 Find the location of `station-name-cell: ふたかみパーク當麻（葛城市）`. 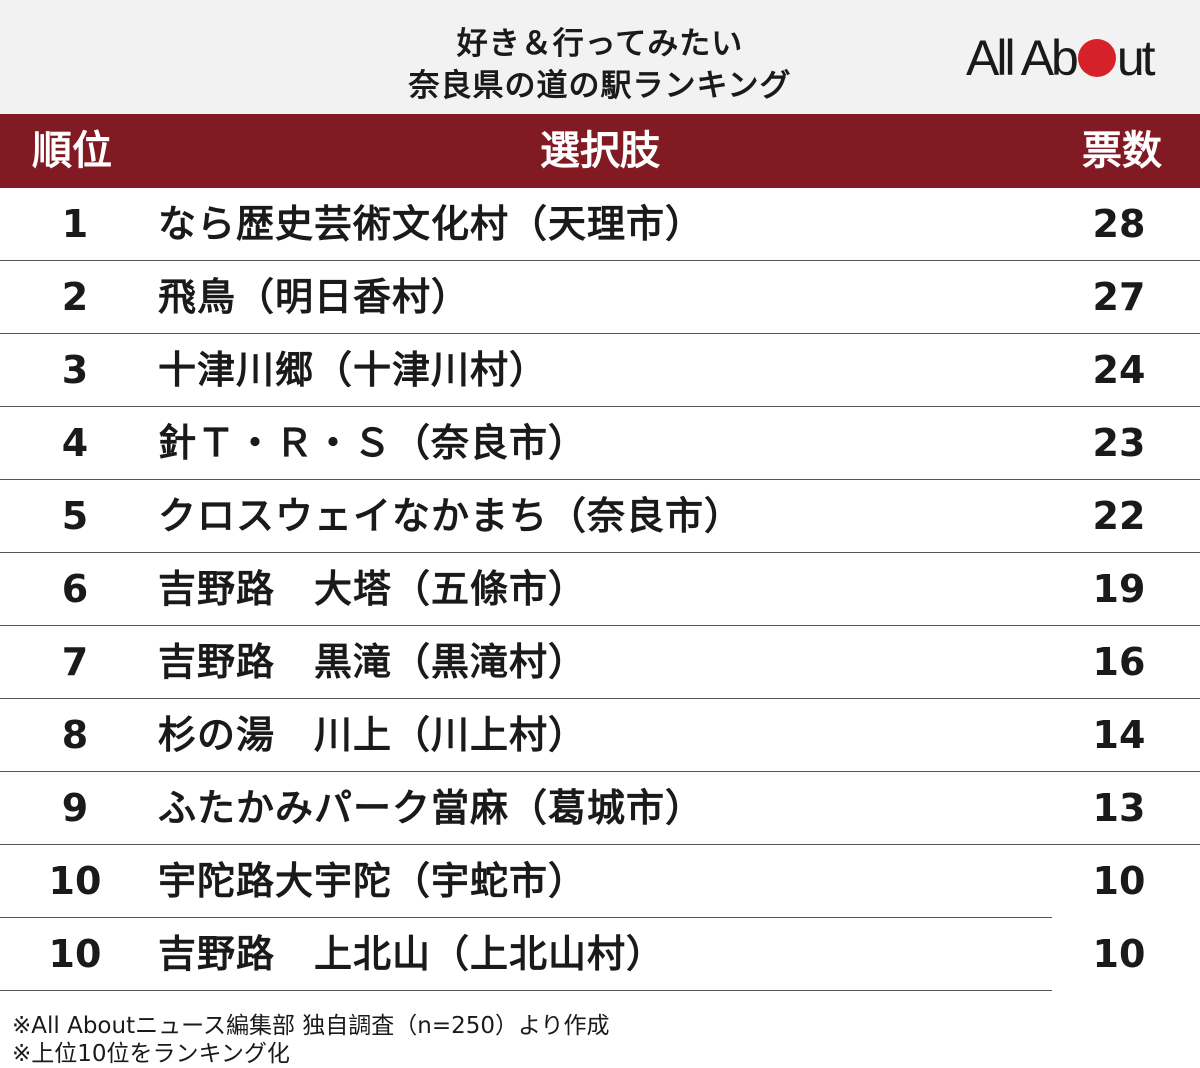

station-name-cell: ふたかみパーク當麻（葛城市） is located at coordinates (431, 808).